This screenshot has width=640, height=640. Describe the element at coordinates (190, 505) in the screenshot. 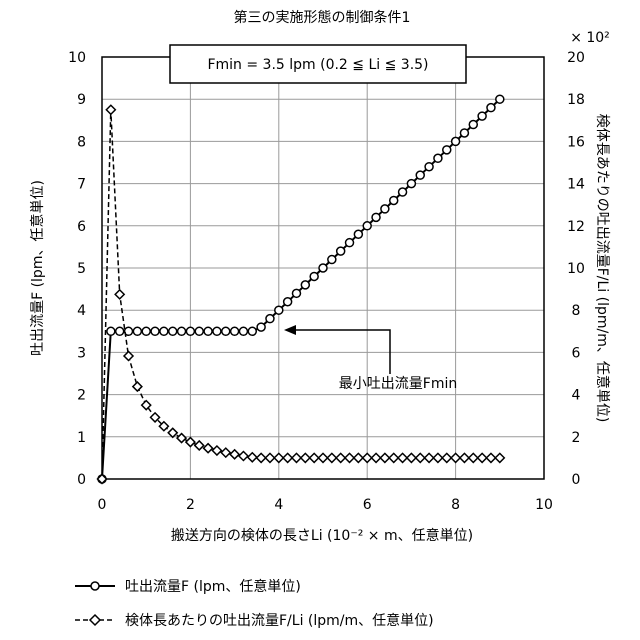

I see `x-tick-label: 2` at that location.